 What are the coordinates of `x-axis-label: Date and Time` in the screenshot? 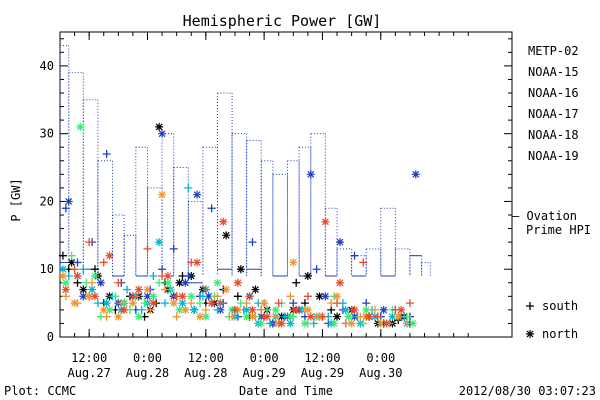 It's located at (286, 391).